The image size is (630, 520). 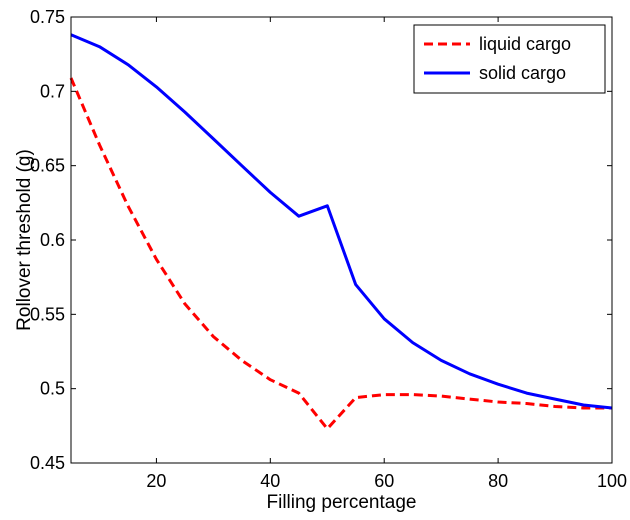 I want to click on x-tick-label: 40, so click(x=270, y=481).